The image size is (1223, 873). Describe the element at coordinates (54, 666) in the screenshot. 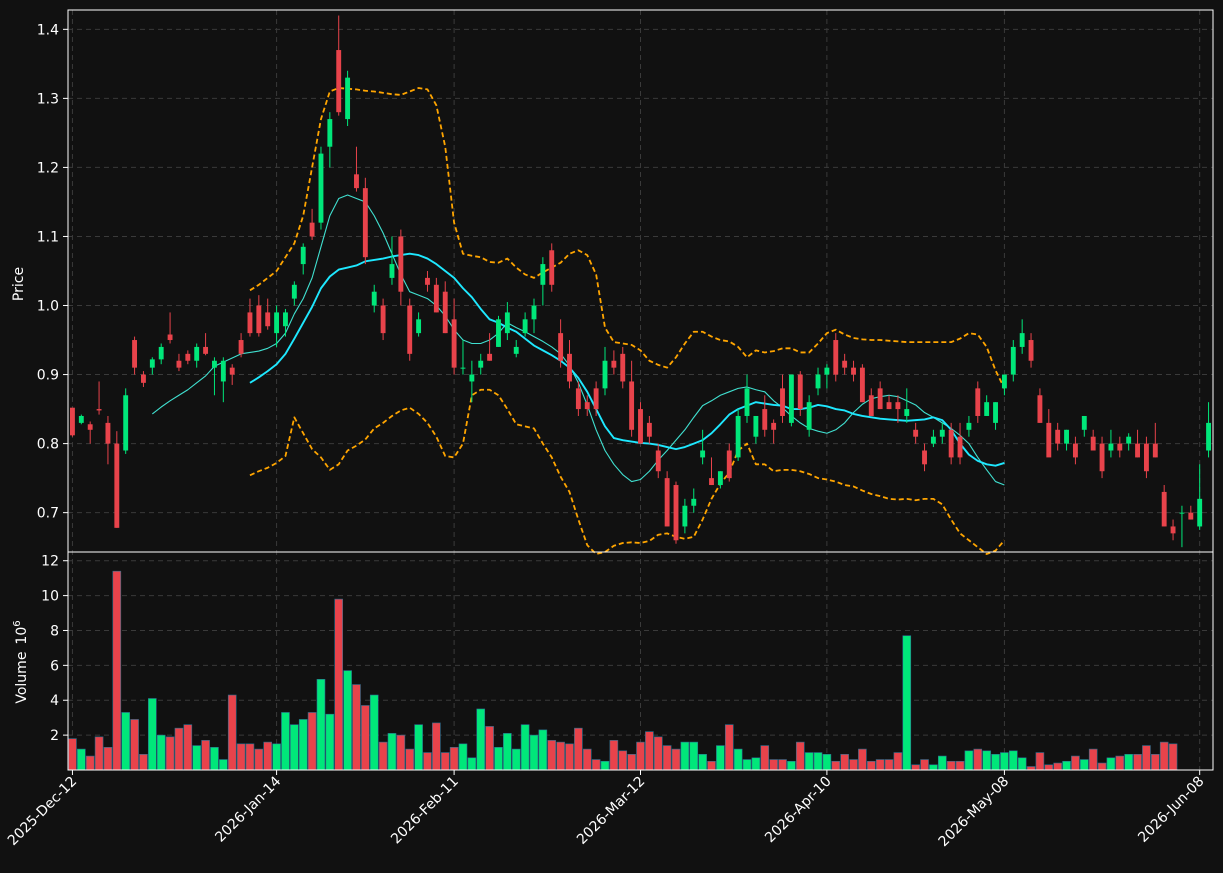

I see `volume-tick-label: 6` at that location.